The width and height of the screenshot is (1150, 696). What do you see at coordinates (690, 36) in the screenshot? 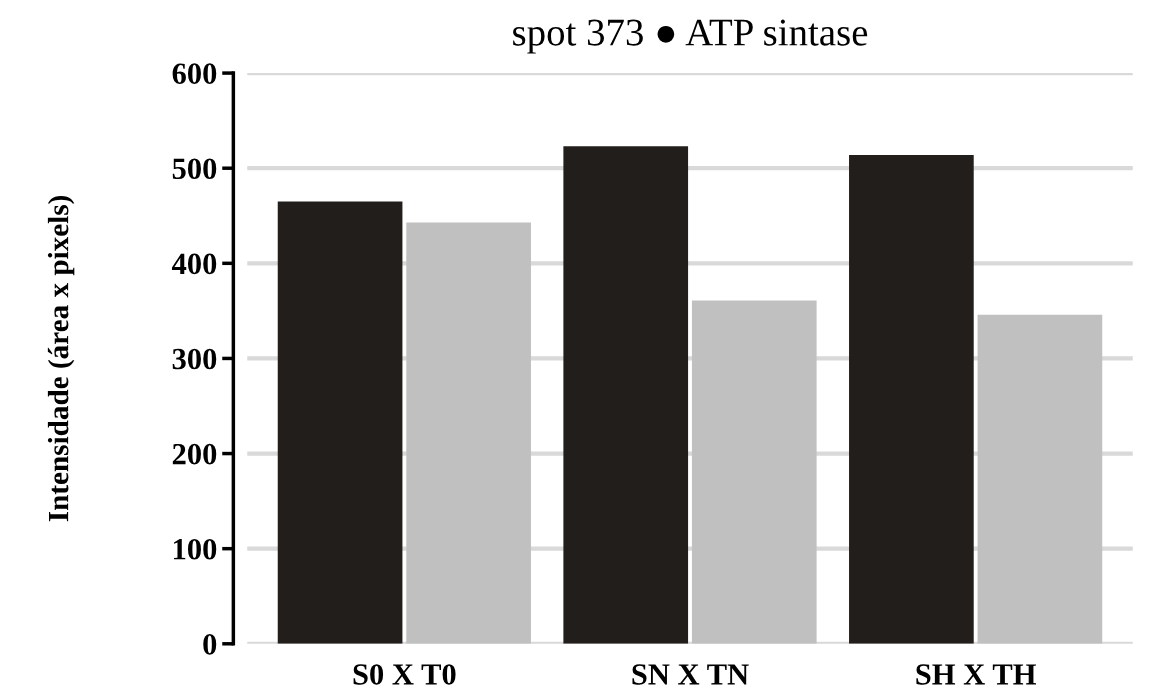
I see `chart-title: spot 373 ● ATP sintase` at bounding box center [690, 36].